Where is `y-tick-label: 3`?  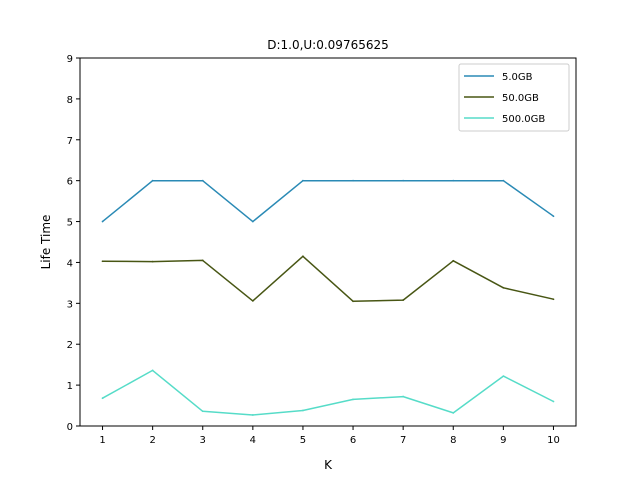 y-tick-label: 3 is located at coordinates (70, 304).